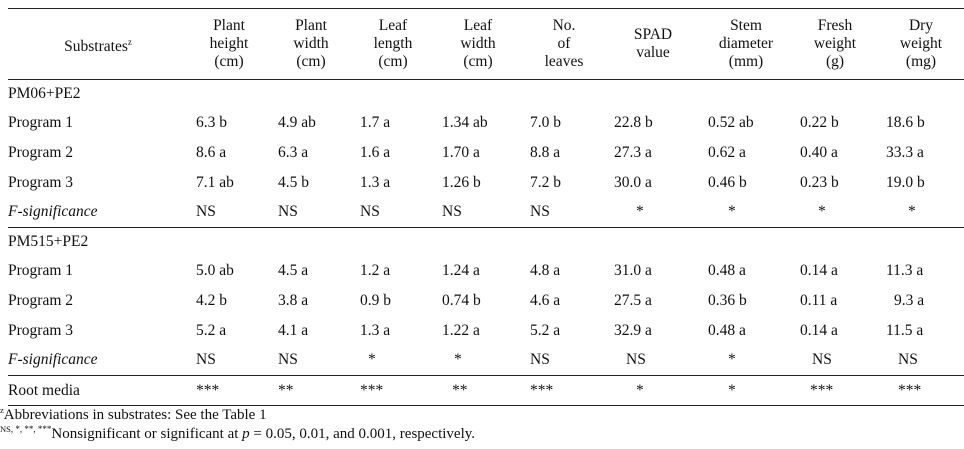  Describe the element at coordinates (44, 93) in the screenshot. I see `section-heading: PM06+PE2` at that location.